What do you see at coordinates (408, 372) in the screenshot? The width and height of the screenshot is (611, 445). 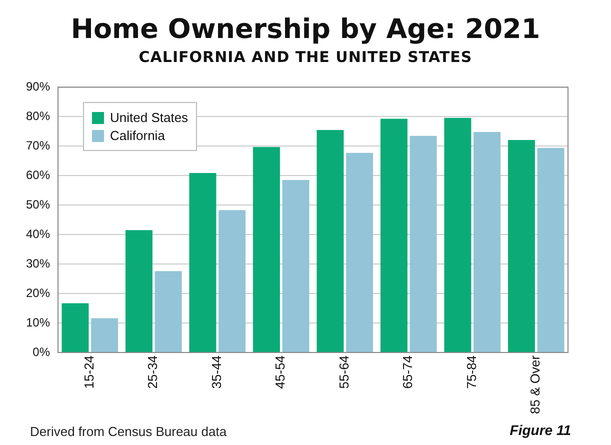 I see `x-tick-label: 65-74` at bounding box center [408, 372].